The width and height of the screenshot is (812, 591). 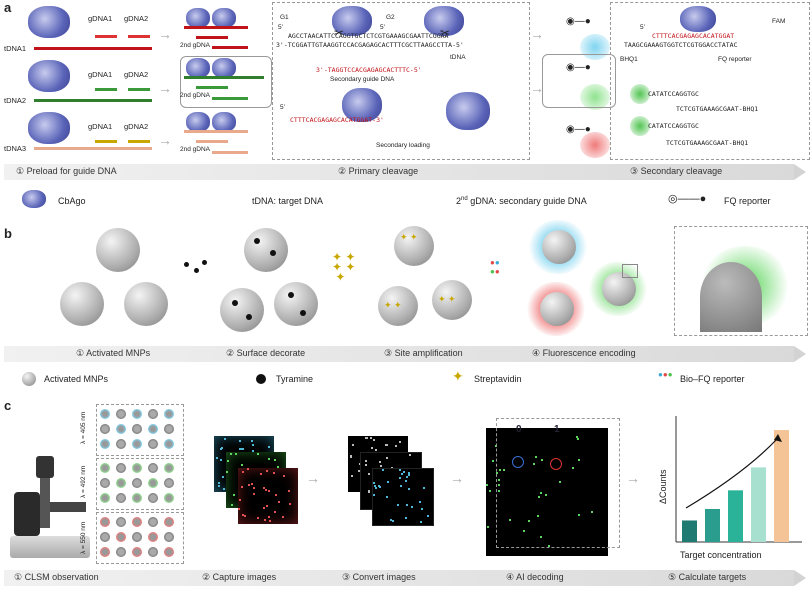 I want to click on gdna2-strand, so click(x=139, y=89).